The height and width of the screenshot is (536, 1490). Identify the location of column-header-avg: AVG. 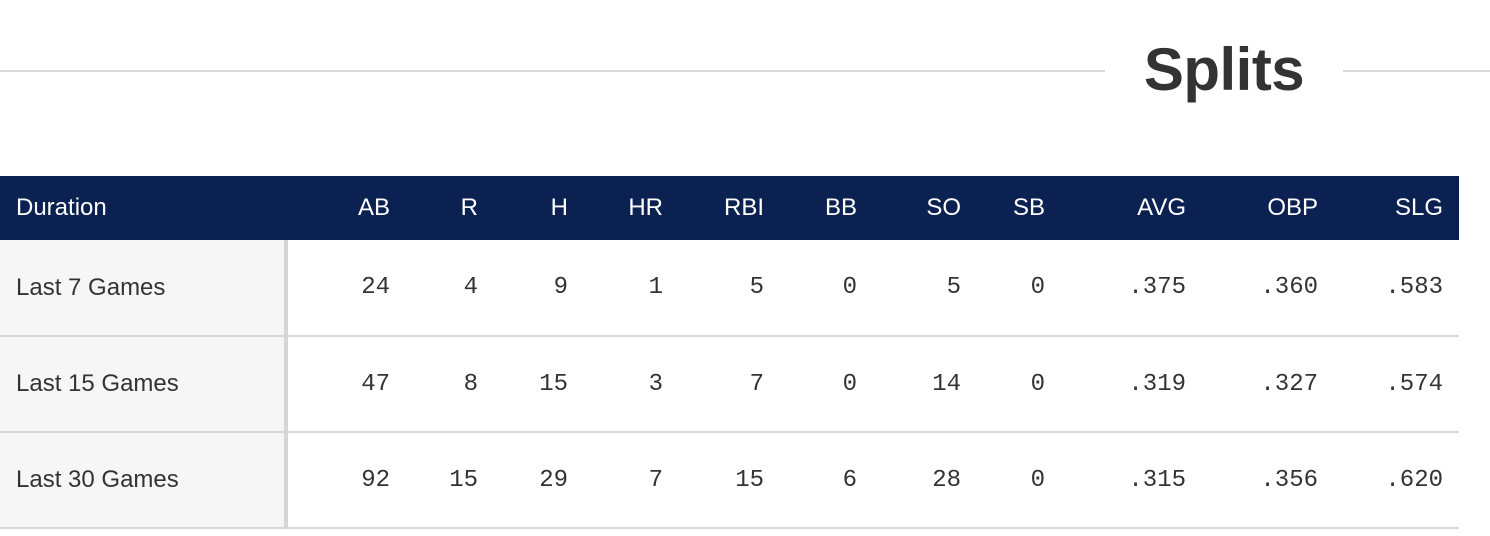
(1161, 207).